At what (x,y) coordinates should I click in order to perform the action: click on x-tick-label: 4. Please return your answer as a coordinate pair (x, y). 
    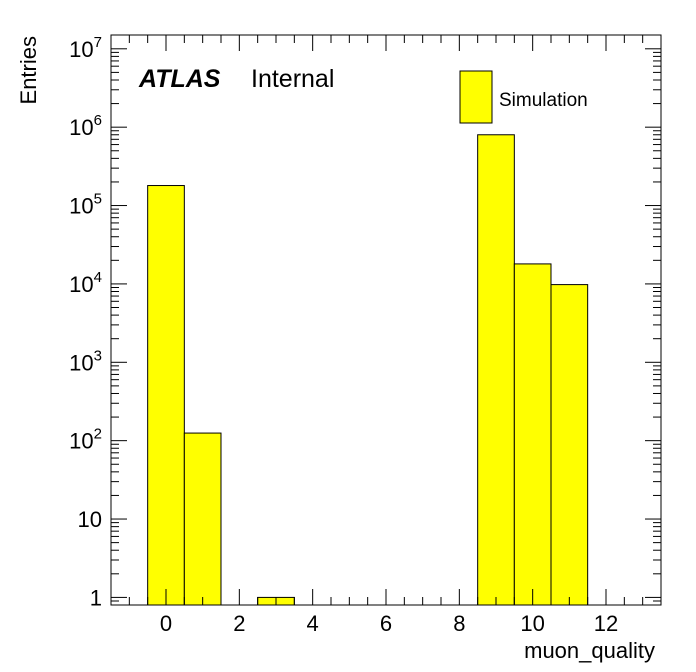
    Looking at the image, I should click on (313, 623).